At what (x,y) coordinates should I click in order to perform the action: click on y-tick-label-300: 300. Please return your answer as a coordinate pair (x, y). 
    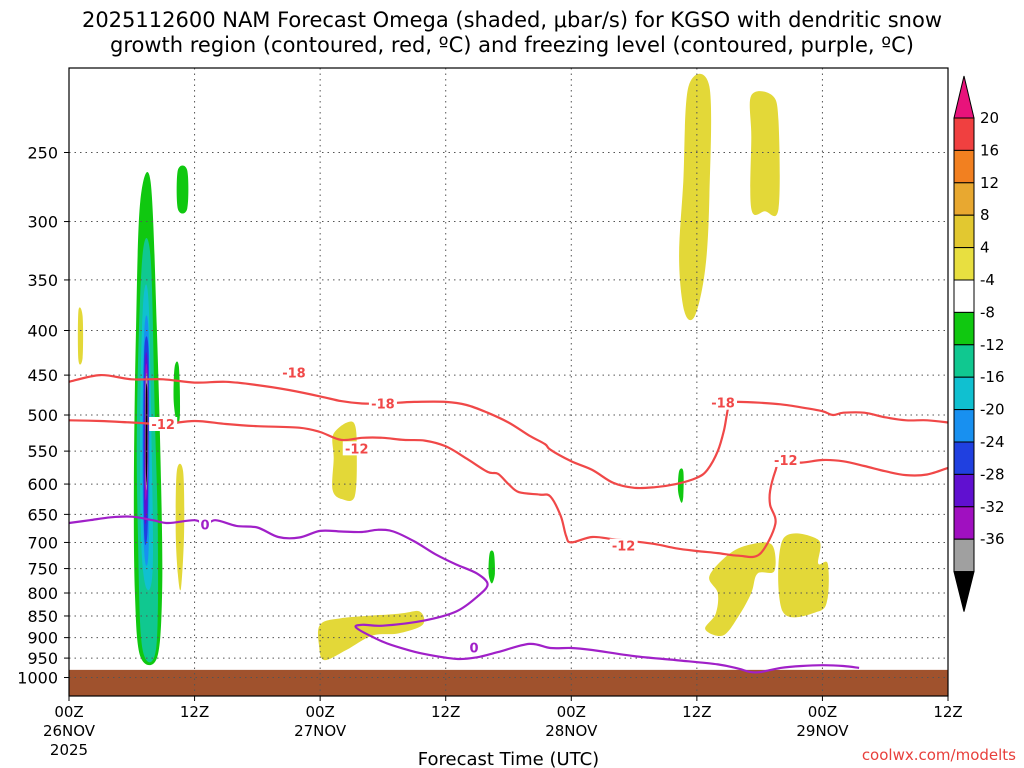
    Looking at the image, I should click on (42, 222).